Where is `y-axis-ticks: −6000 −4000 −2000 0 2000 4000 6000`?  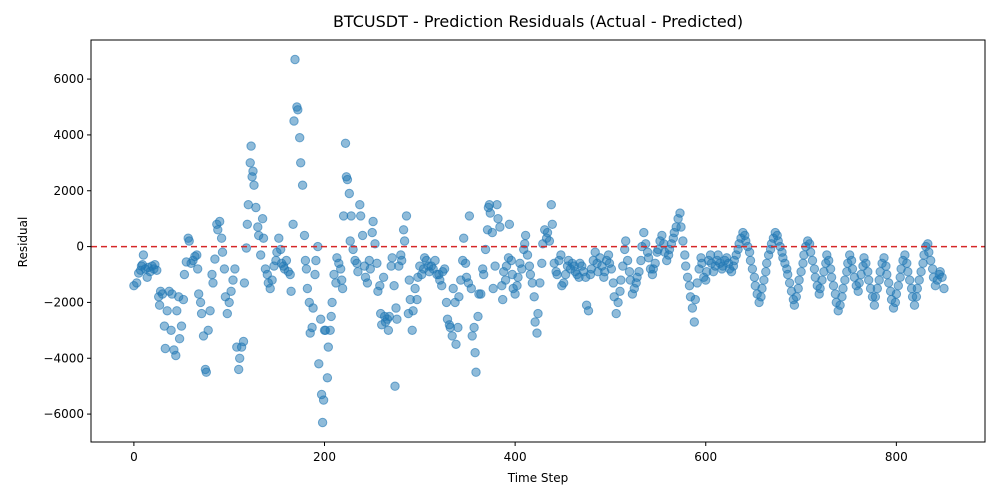
y-axis-ticks: −6000 −4000 −2000 0 2000 4000 6000 is located at coordinates (67, 246).